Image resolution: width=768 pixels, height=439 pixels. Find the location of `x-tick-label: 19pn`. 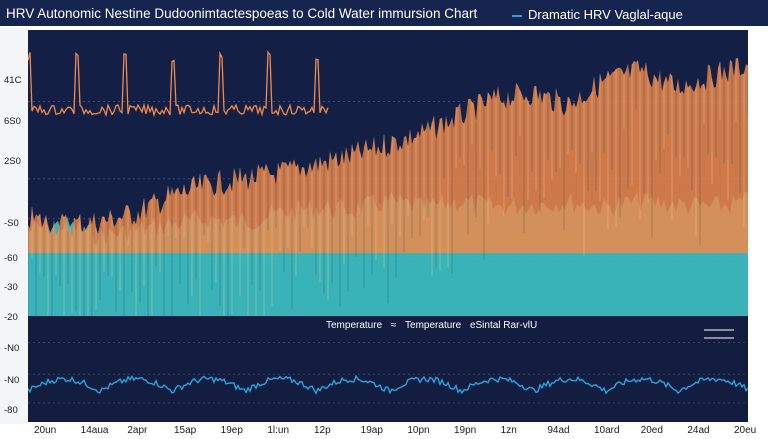

x-tick-label: 19pn is located at coordinates (465, 430).